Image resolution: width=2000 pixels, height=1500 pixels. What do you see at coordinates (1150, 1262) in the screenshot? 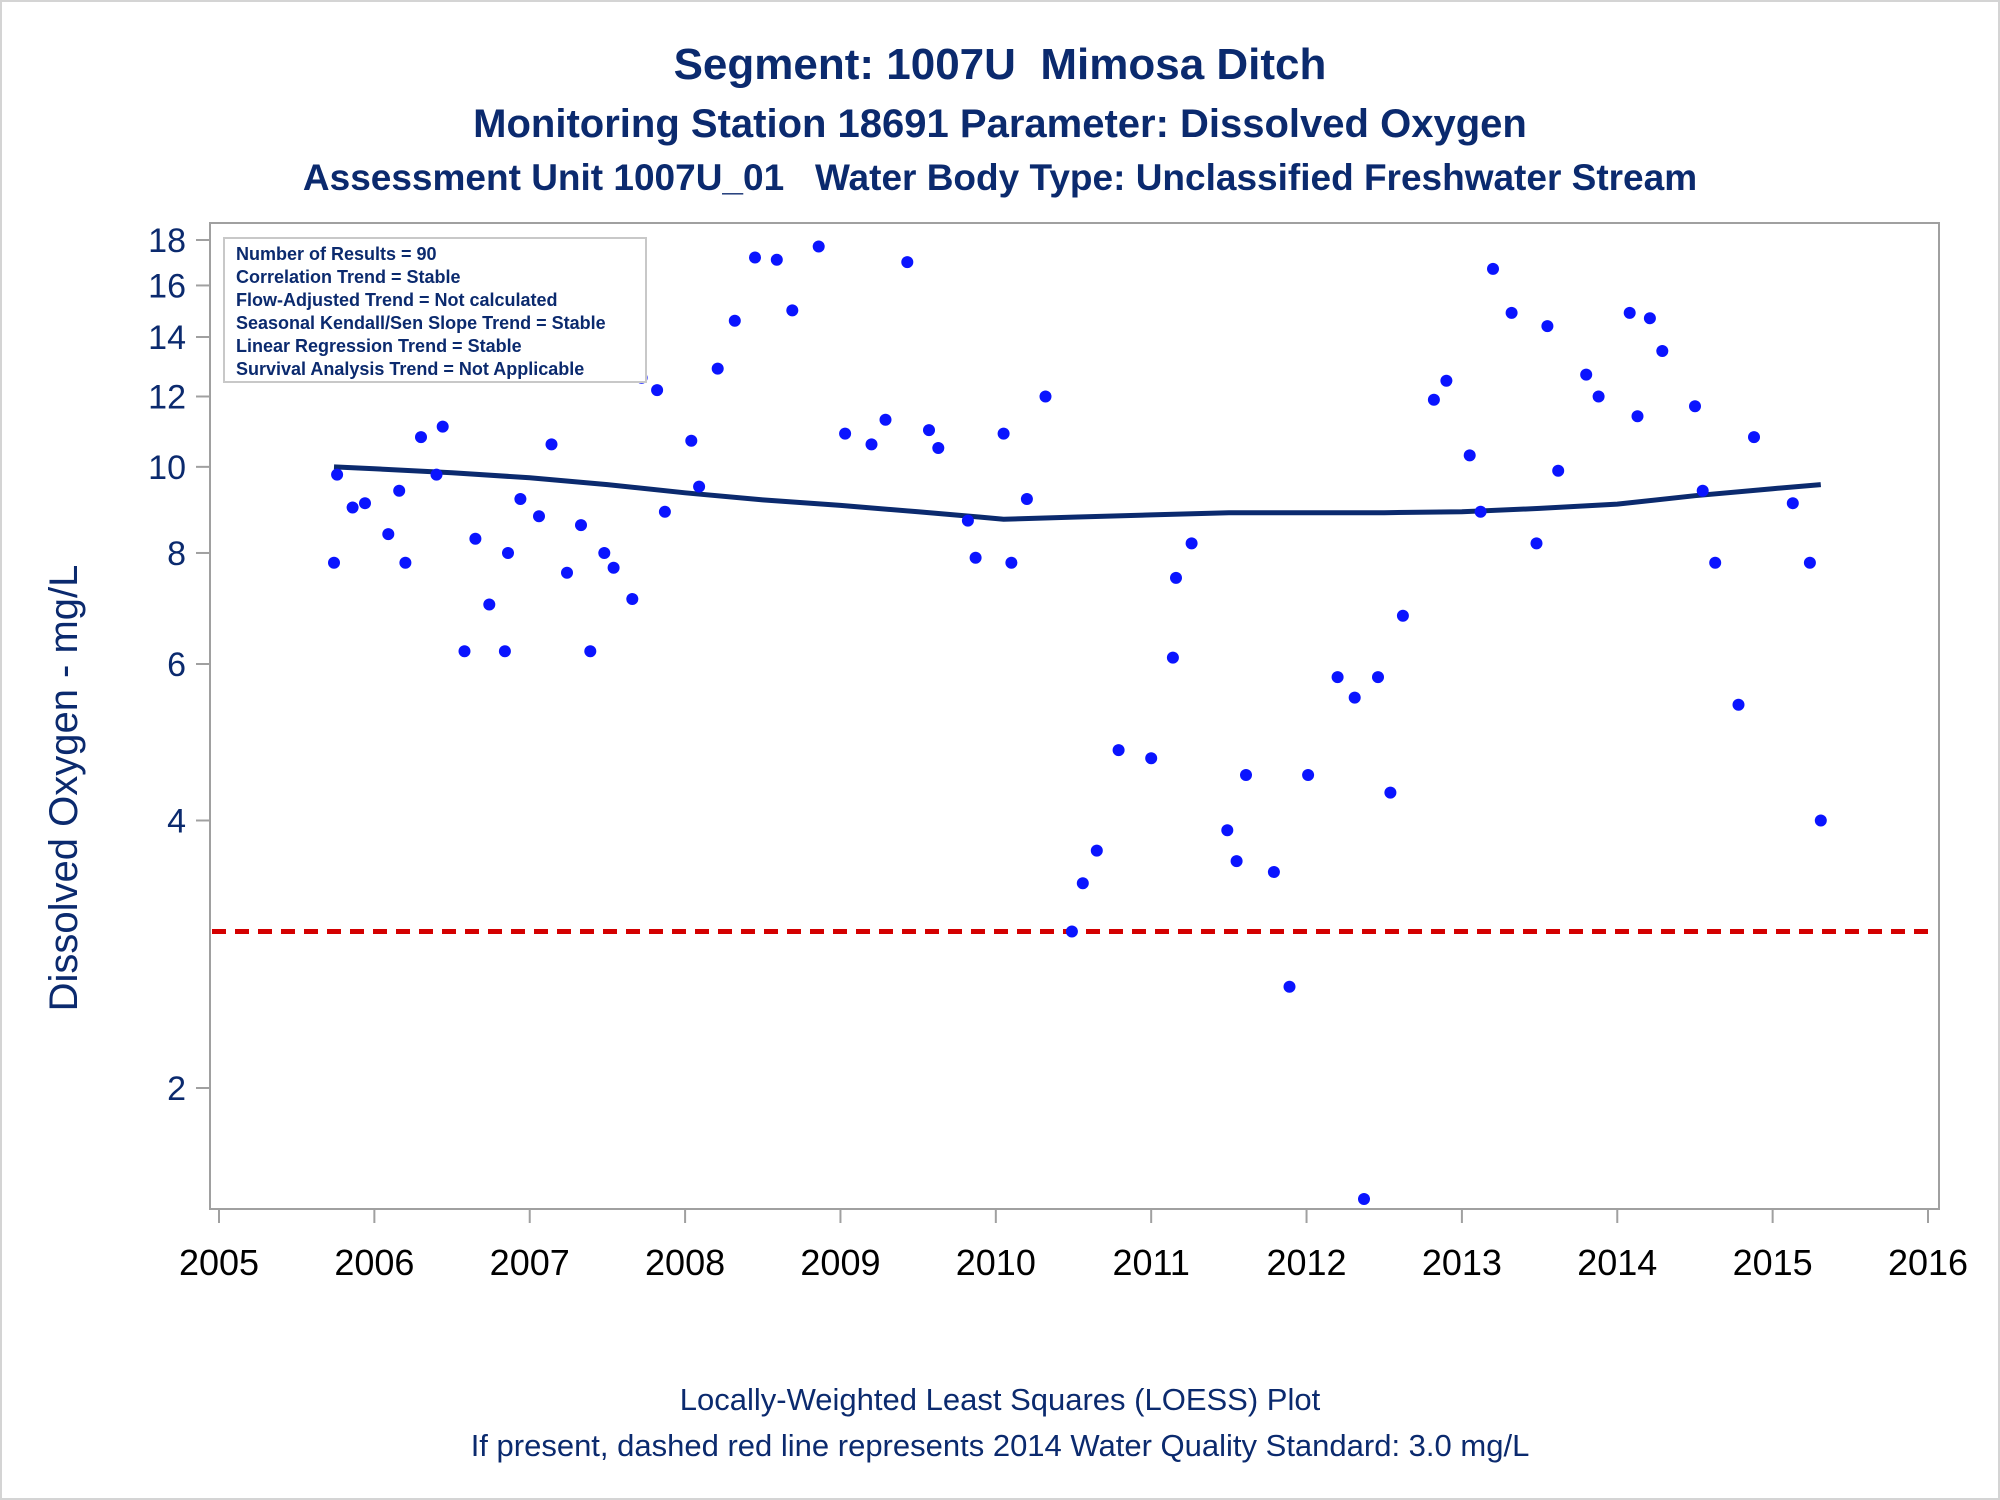
I see `x-tick-label: 2011` at bounding box center [1150, 1262].